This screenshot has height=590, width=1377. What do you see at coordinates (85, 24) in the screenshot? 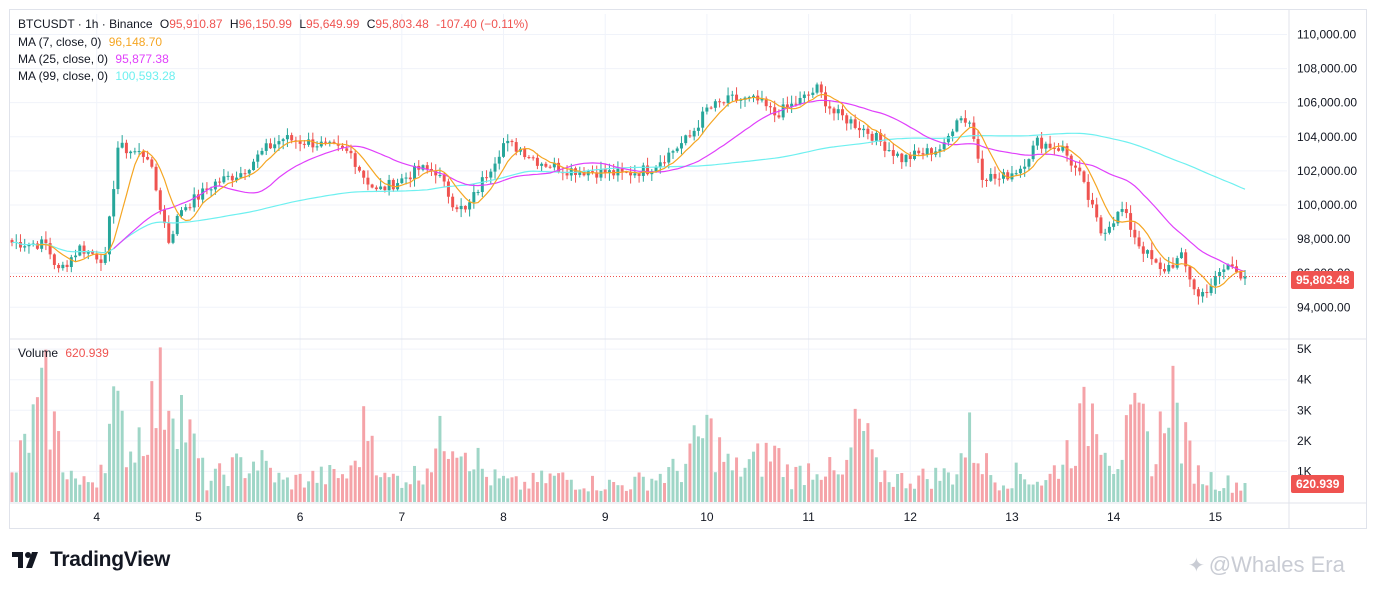
I see `symbol-label: BTCUSDT · 1h · Binance` at bounding box center [85, 24].